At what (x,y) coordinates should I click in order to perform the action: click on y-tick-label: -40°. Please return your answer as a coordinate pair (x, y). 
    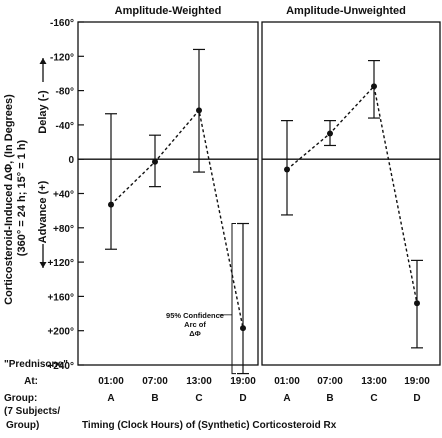
    Looking at the image, I should click on (65, 126).